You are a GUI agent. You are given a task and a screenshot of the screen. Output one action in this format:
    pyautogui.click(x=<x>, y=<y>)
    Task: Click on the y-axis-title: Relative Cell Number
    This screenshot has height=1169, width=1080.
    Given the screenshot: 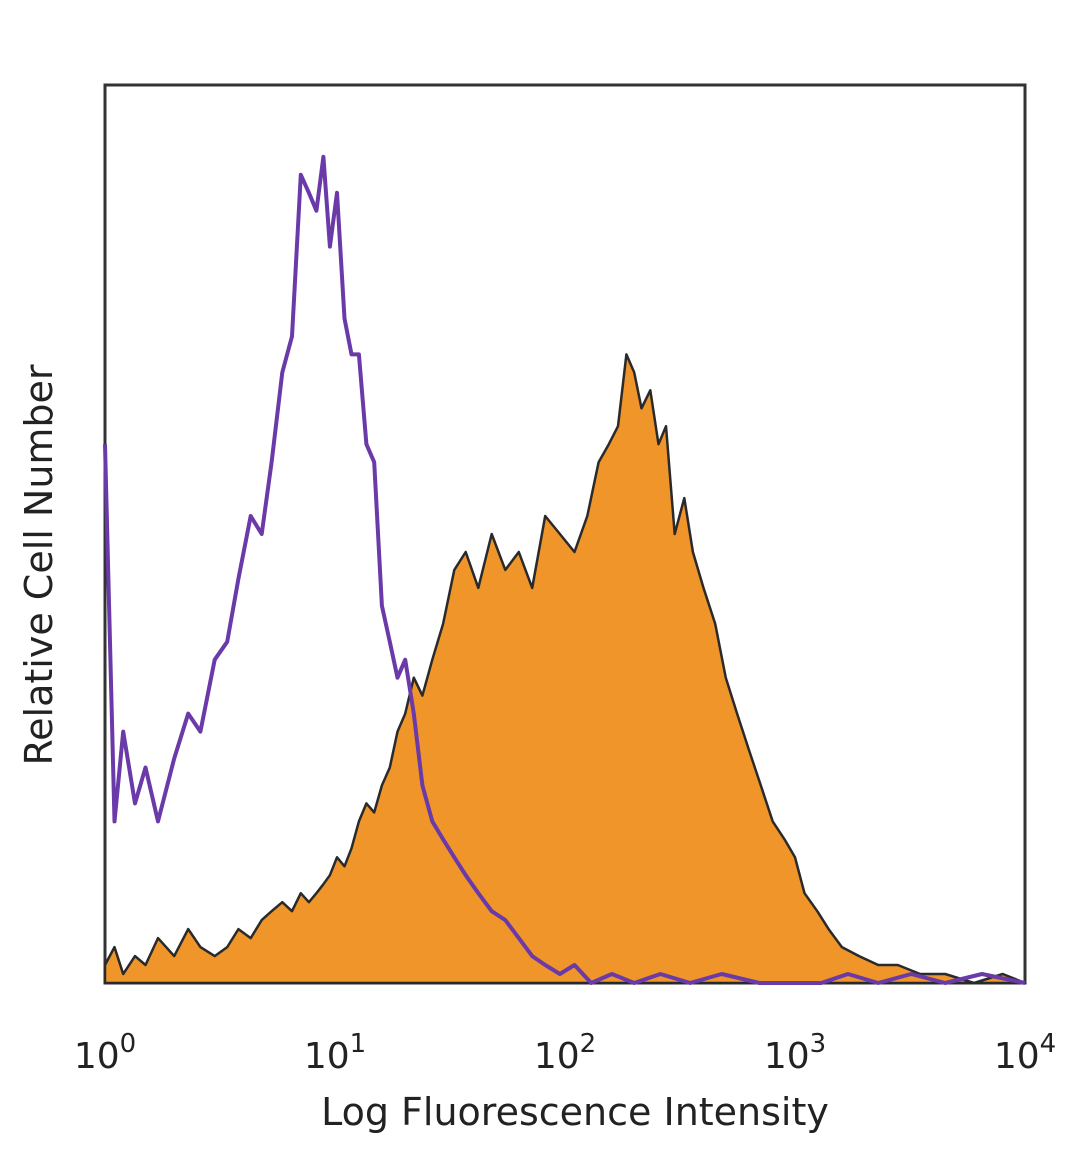 What is the action you would take?
    pyautogui.click(x=39, y=564)
    